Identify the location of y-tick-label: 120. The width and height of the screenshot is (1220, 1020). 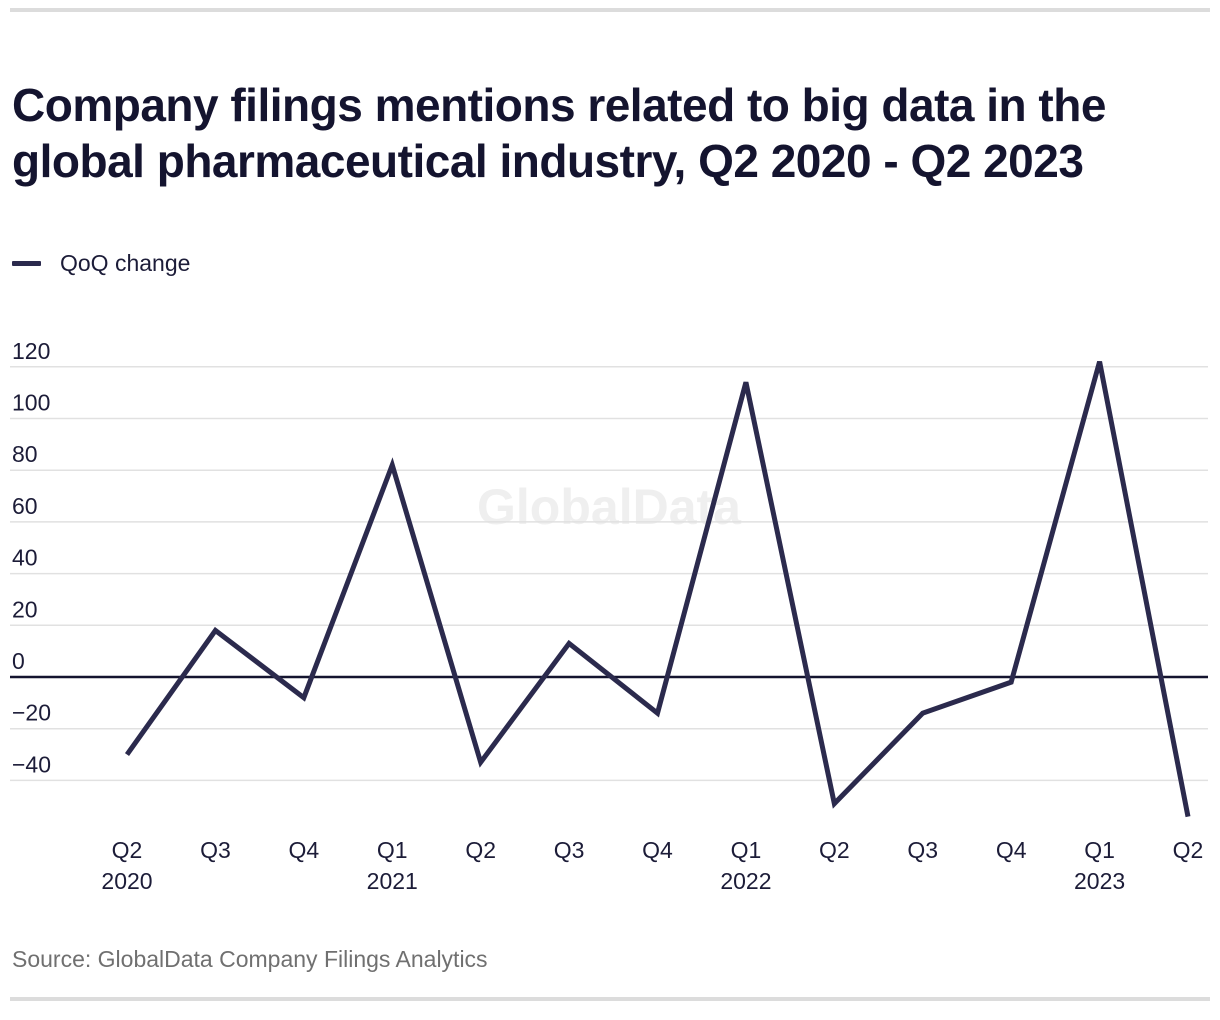
(31, 351).